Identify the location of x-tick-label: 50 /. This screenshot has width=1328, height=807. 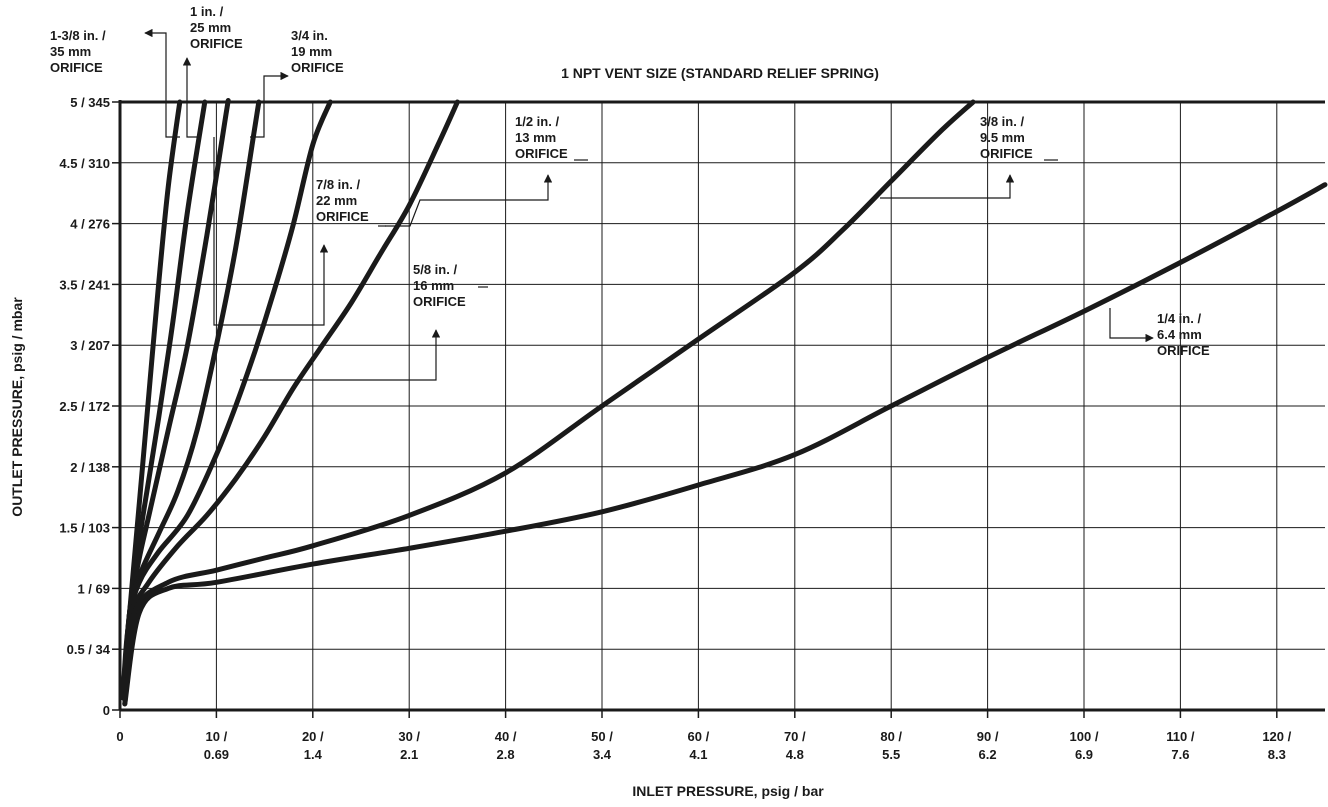
(602, 736).